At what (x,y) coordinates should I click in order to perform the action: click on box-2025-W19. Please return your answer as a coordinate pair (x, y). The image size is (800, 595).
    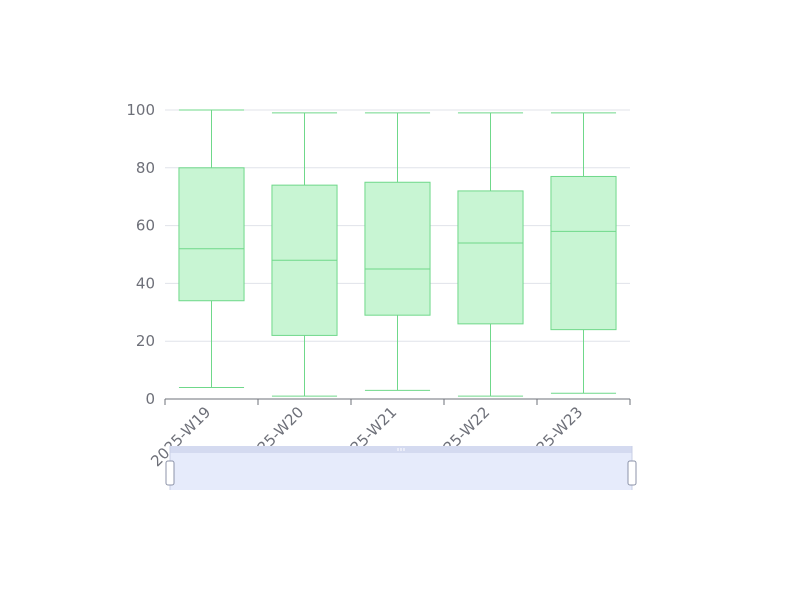
    Looking at the image, I should click on (211, 248).